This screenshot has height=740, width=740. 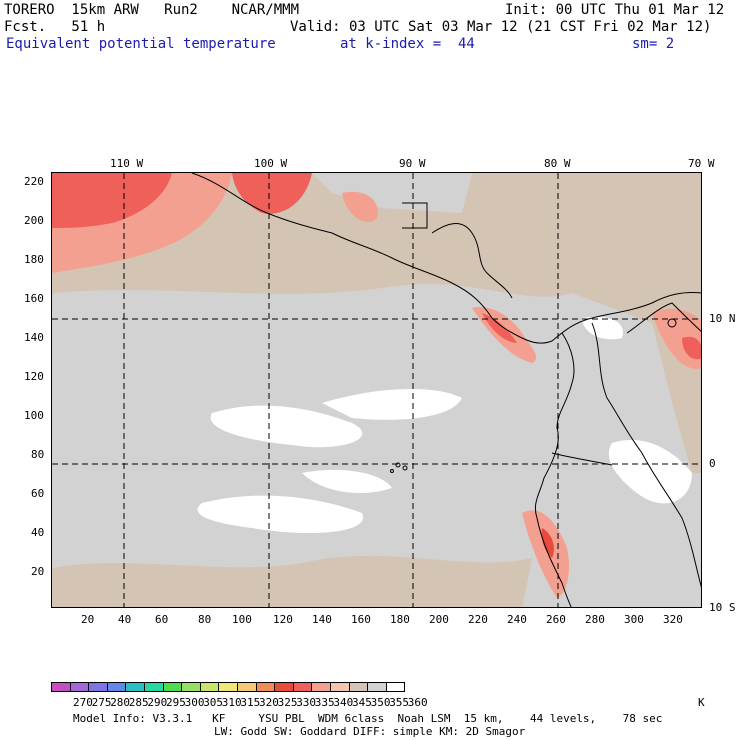 I want to click on x-tick-40: 40, so click(x=125, y=619).